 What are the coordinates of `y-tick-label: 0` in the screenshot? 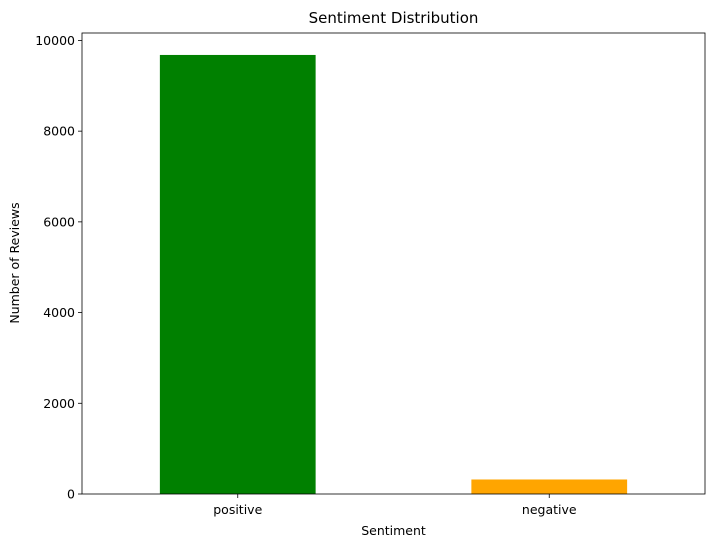 It's located at (71, 494).